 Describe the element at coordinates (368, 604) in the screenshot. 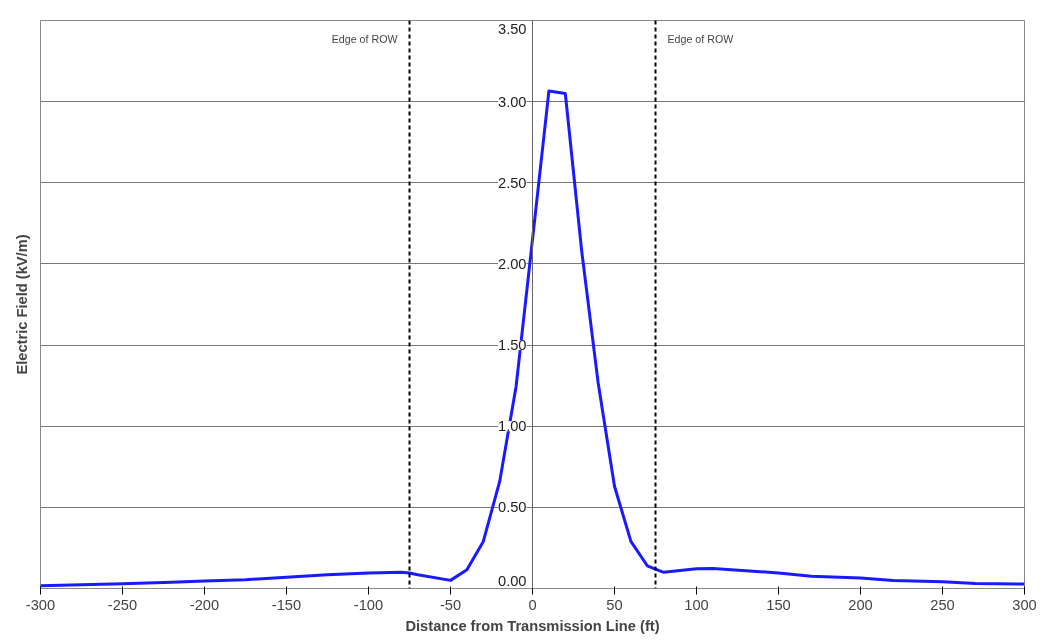

I see `x-tick-label: -100` at that location.